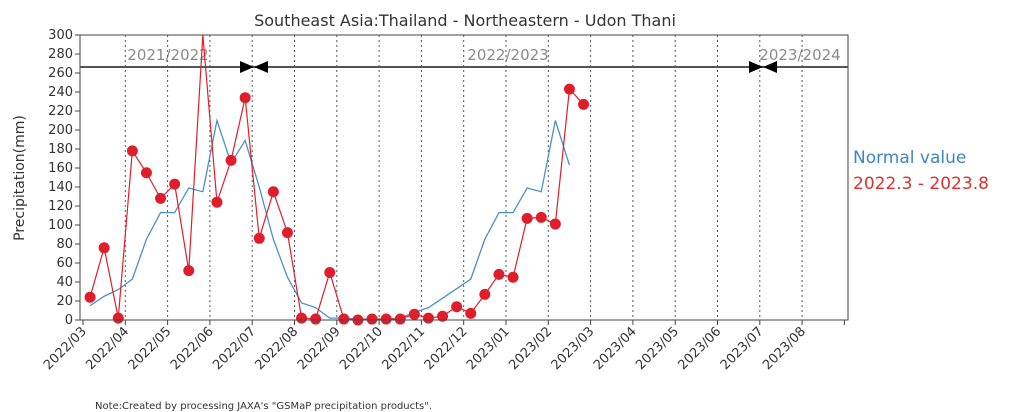 The image size is (1009, 412). Describe the element at coordinates (64, 244) in the screenshot. I see `y-tick-label: 80` at that location.